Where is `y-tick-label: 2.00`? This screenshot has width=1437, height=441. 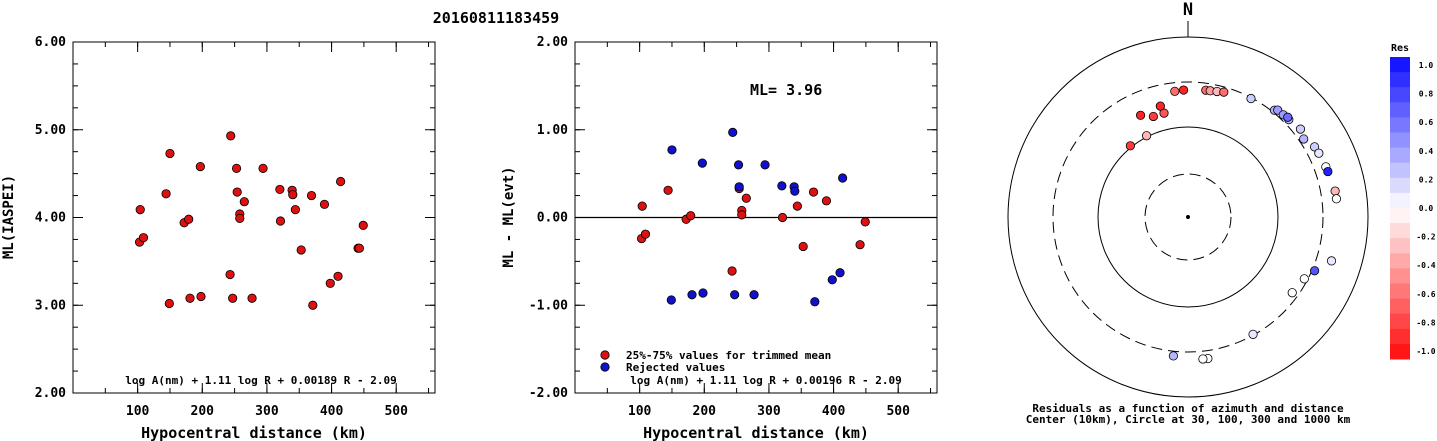 y-tick-label: 2.00 is located at coordinates (552, 42).